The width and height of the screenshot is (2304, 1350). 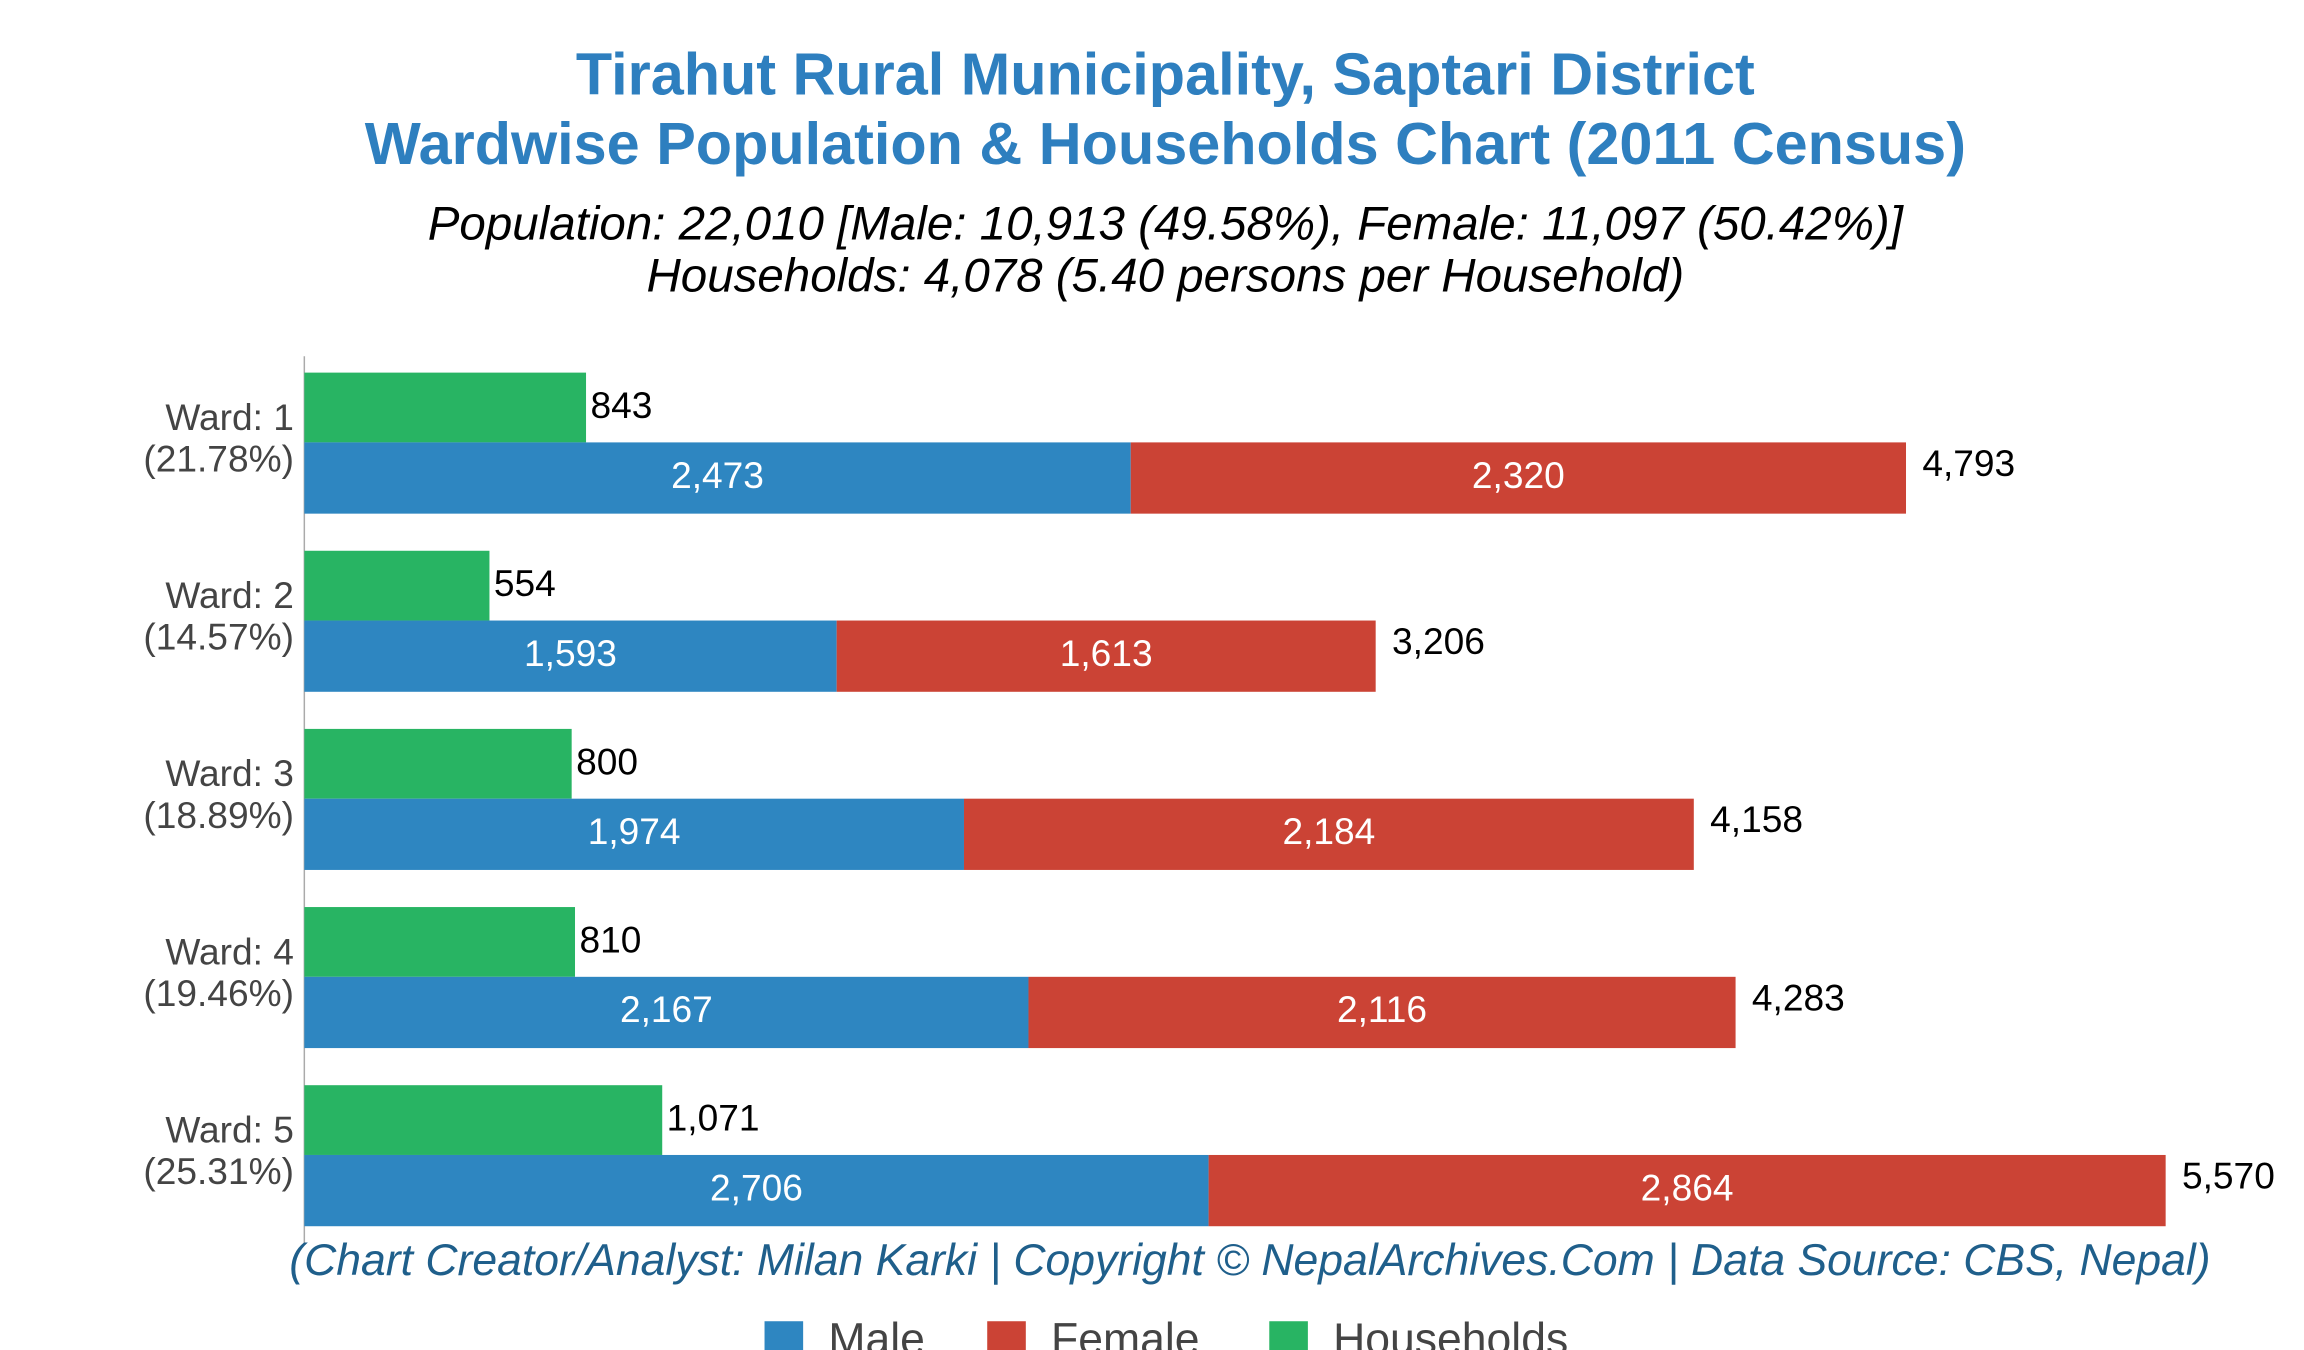 What do you see at coordinates (1450, 1332) in the screenshot?
I see `legend-label: Households` at bounding box center [1450, 1332].